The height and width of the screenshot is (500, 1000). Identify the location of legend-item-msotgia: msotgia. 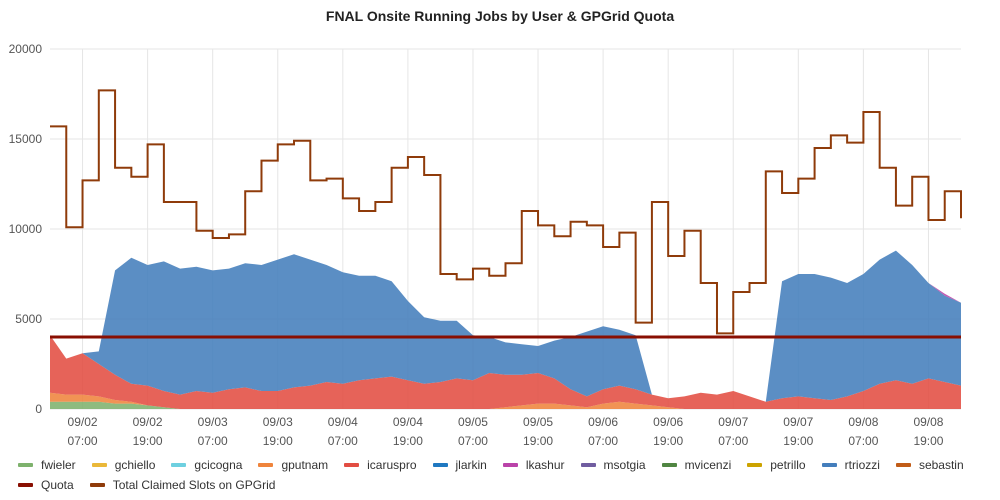
(613, 464).